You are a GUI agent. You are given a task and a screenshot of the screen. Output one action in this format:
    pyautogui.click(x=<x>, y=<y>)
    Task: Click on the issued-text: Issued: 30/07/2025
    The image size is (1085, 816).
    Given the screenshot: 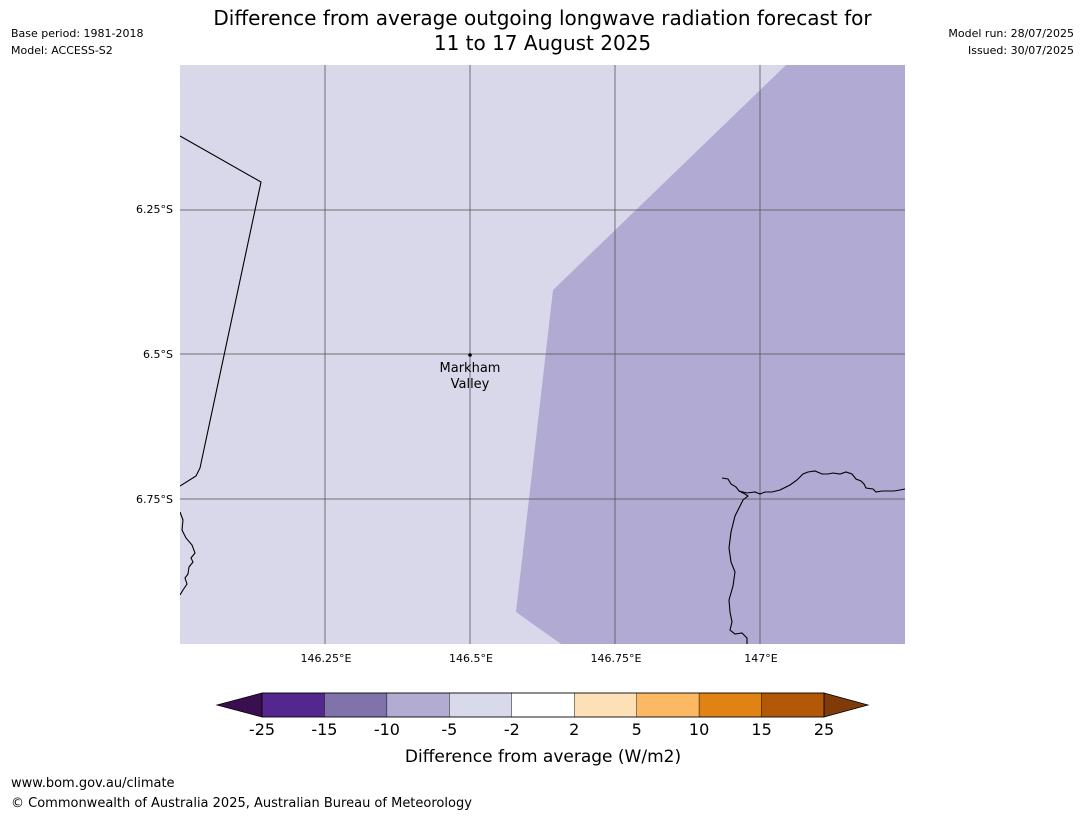 What is the action you would take?
    pyautogui.click(x=1020, y=50)
    